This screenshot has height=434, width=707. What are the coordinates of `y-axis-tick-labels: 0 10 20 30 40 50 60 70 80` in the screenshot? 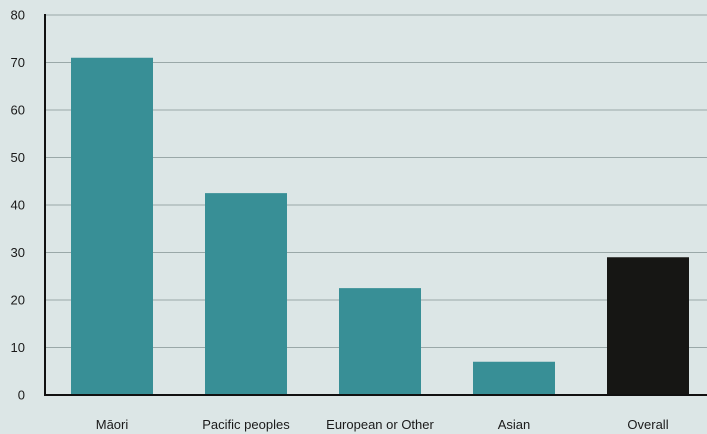 It's located at (18, 205).